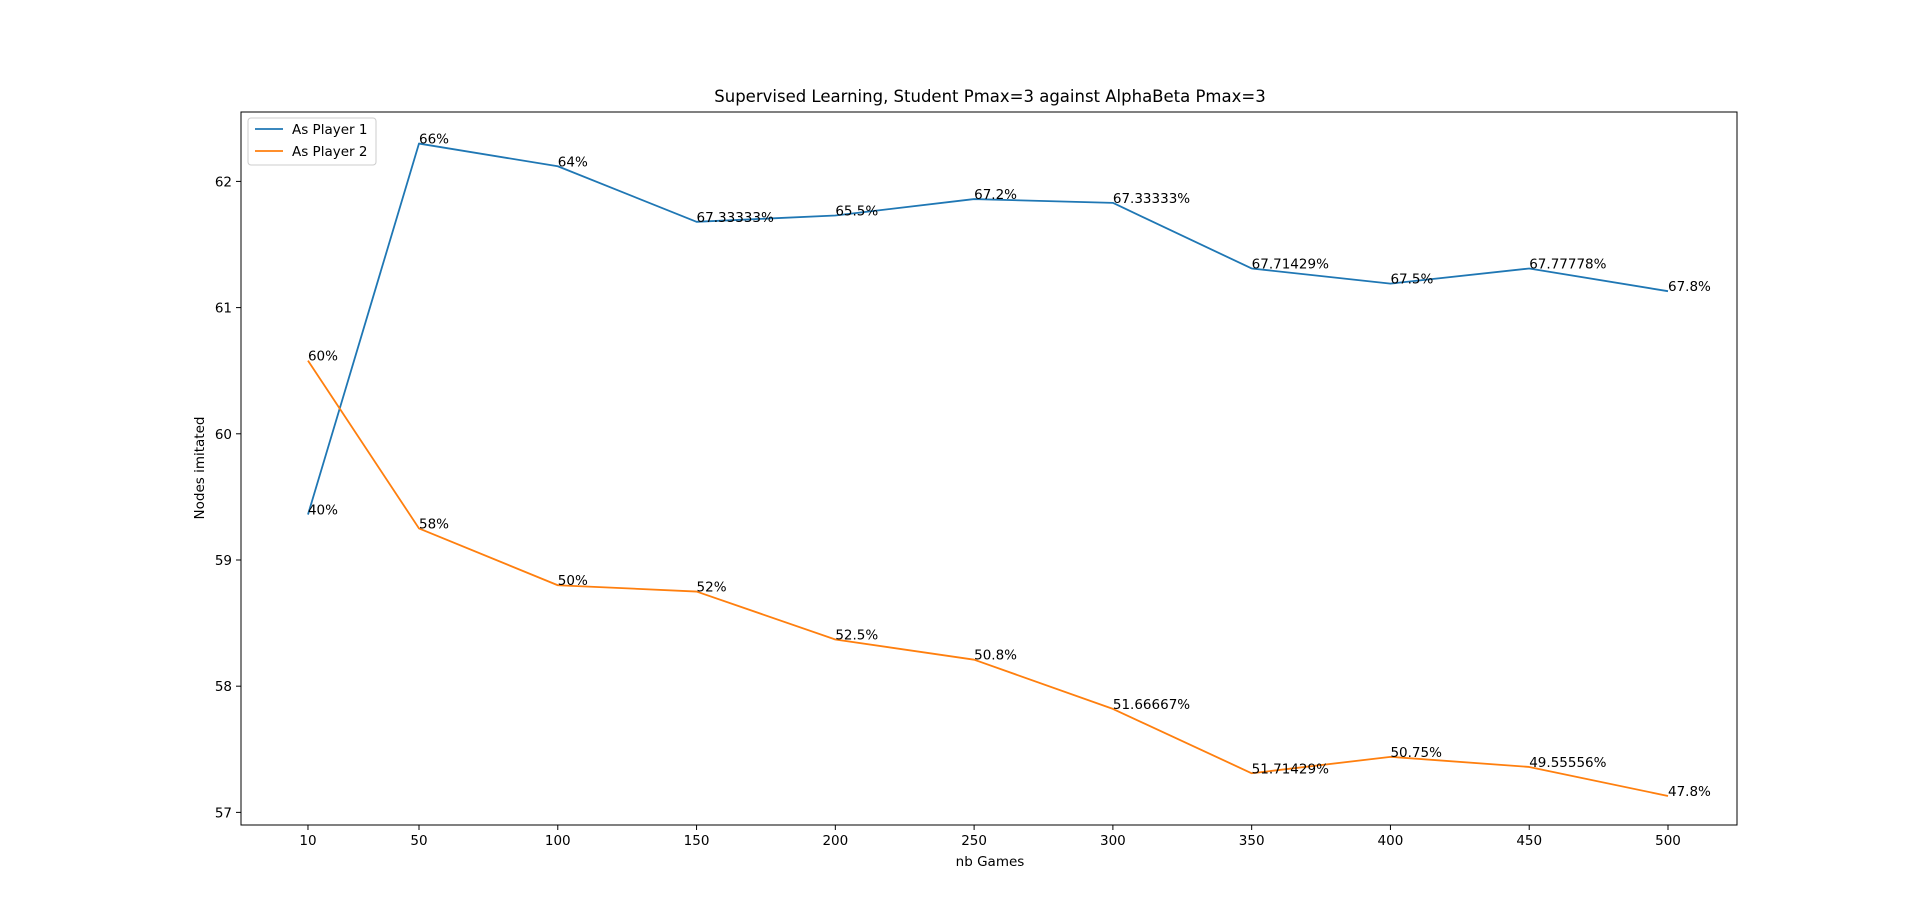 The width and height of the screenshot is (1920, 923). I want to click on y-tick-label: 62, so click(223, 182).